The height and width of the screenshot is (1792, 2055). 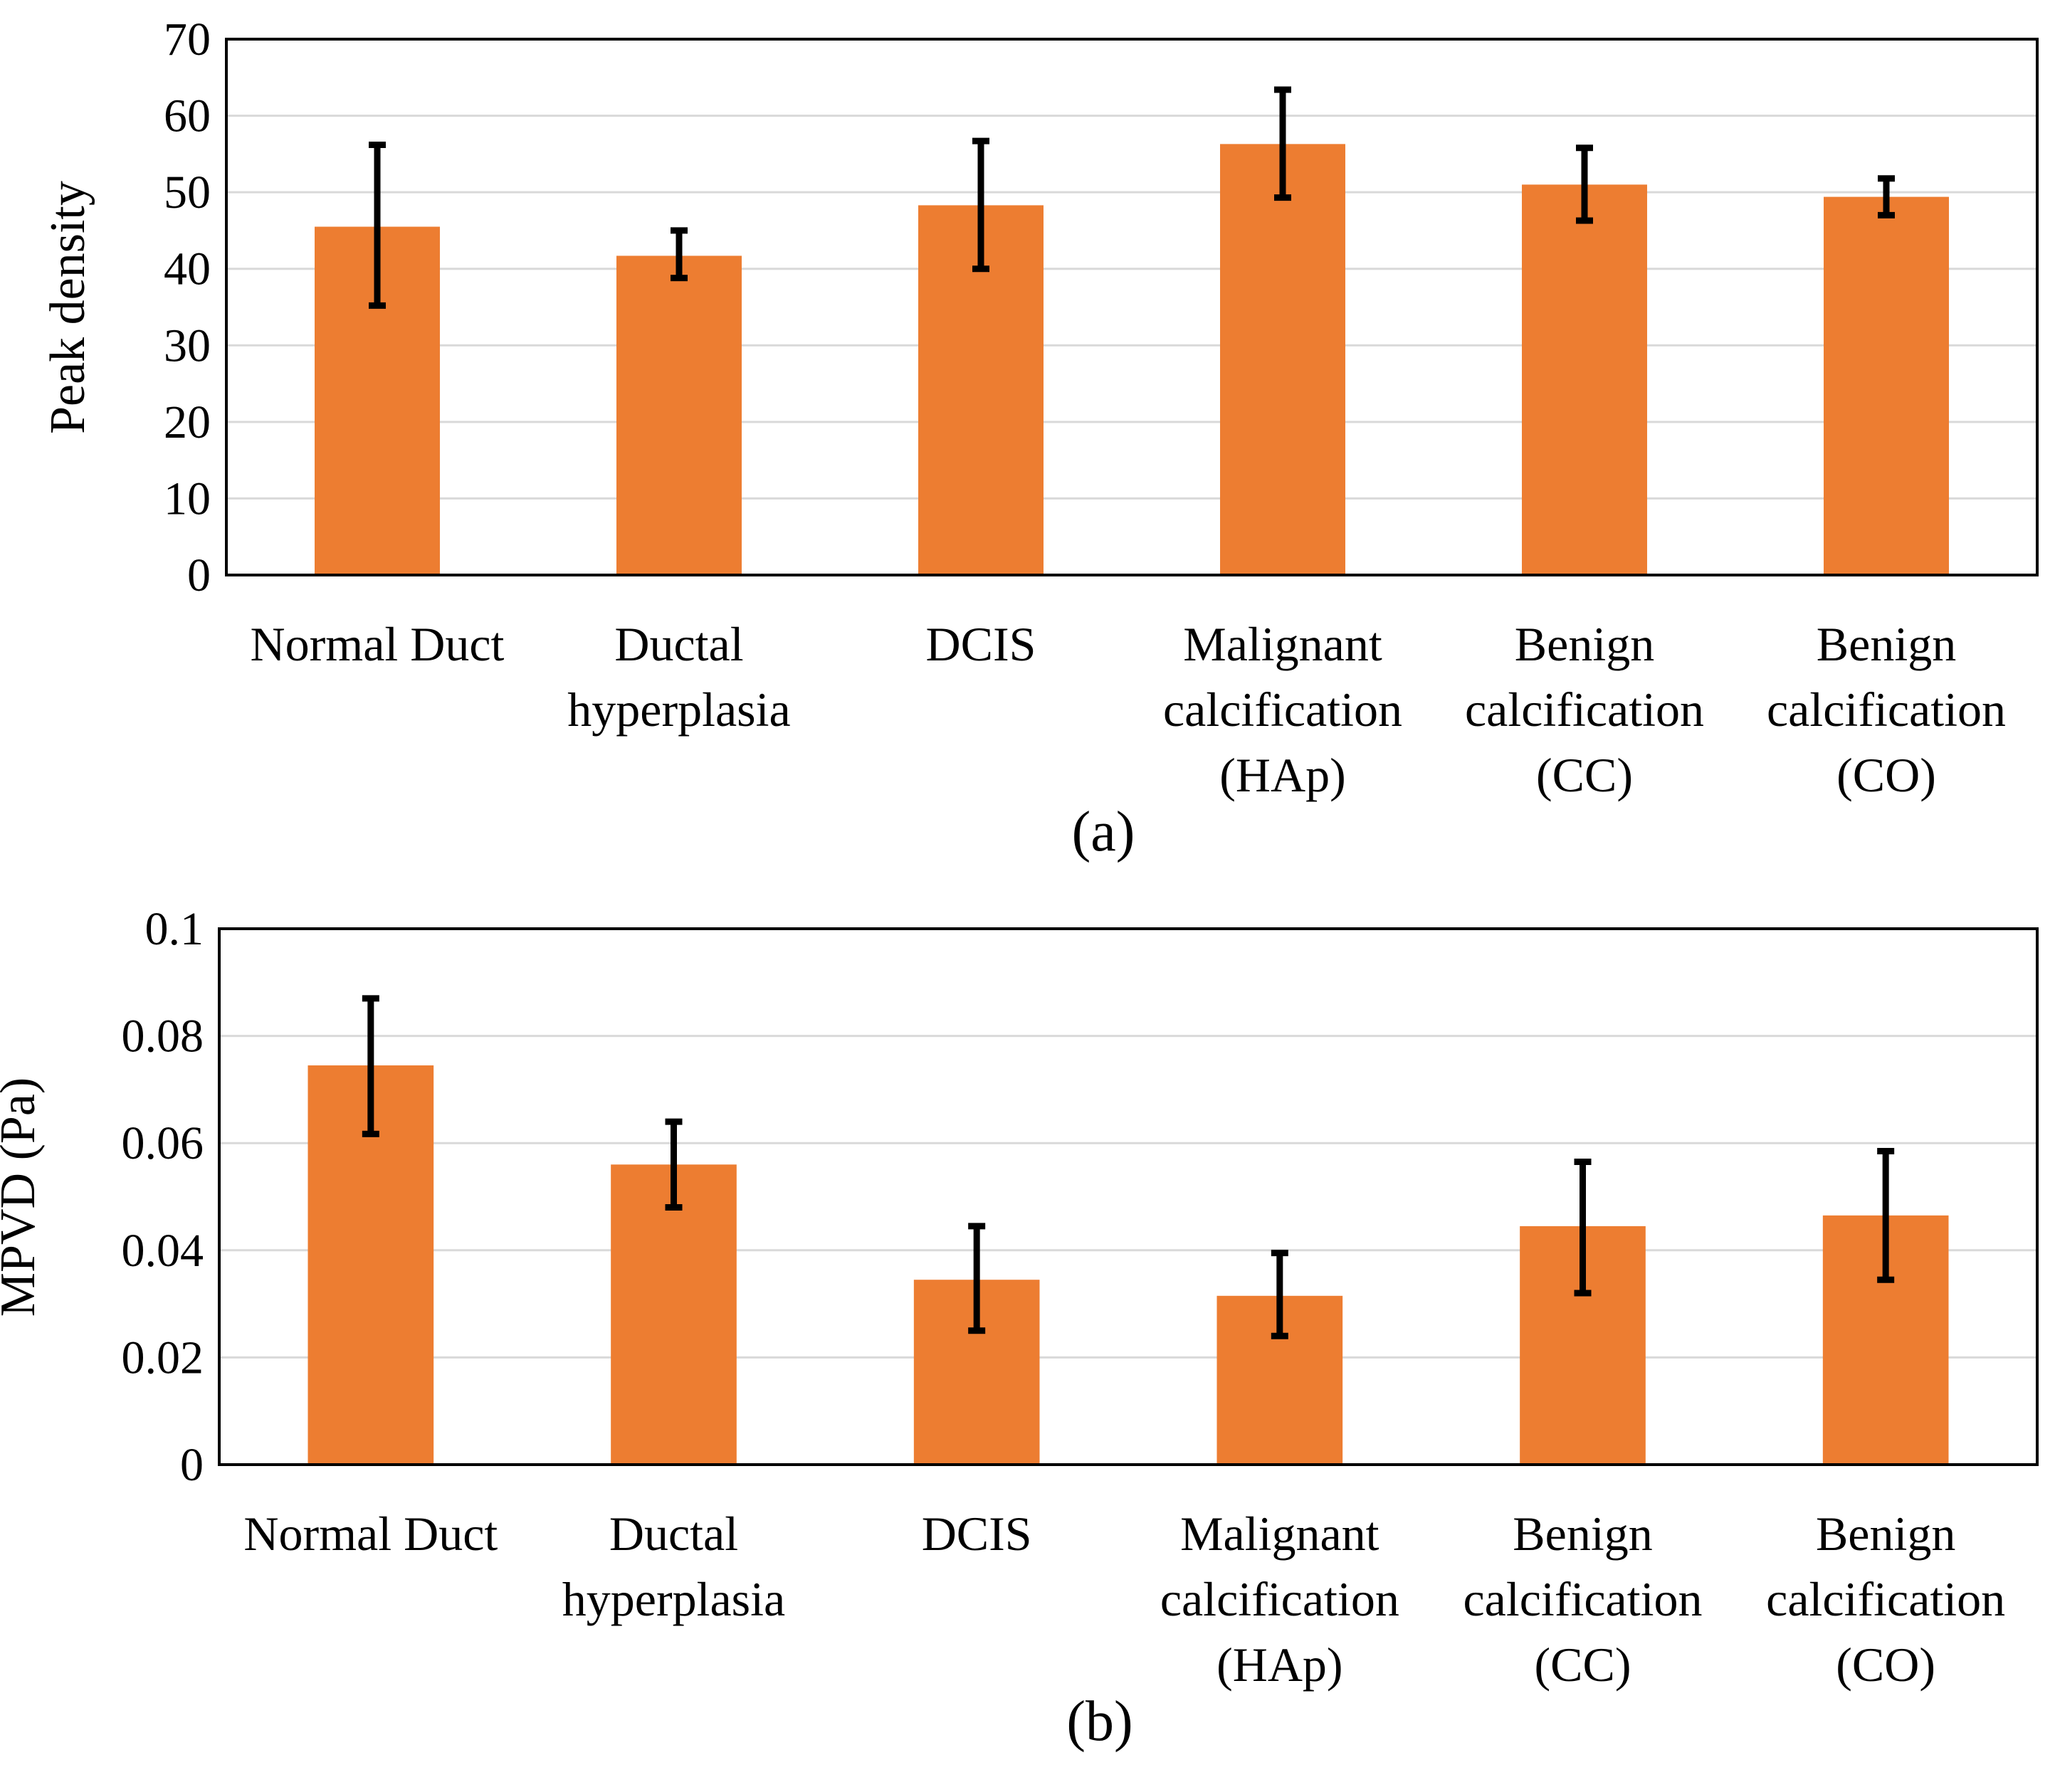 I want to click on y-tick-label: 50, so click(x=187, y=192).